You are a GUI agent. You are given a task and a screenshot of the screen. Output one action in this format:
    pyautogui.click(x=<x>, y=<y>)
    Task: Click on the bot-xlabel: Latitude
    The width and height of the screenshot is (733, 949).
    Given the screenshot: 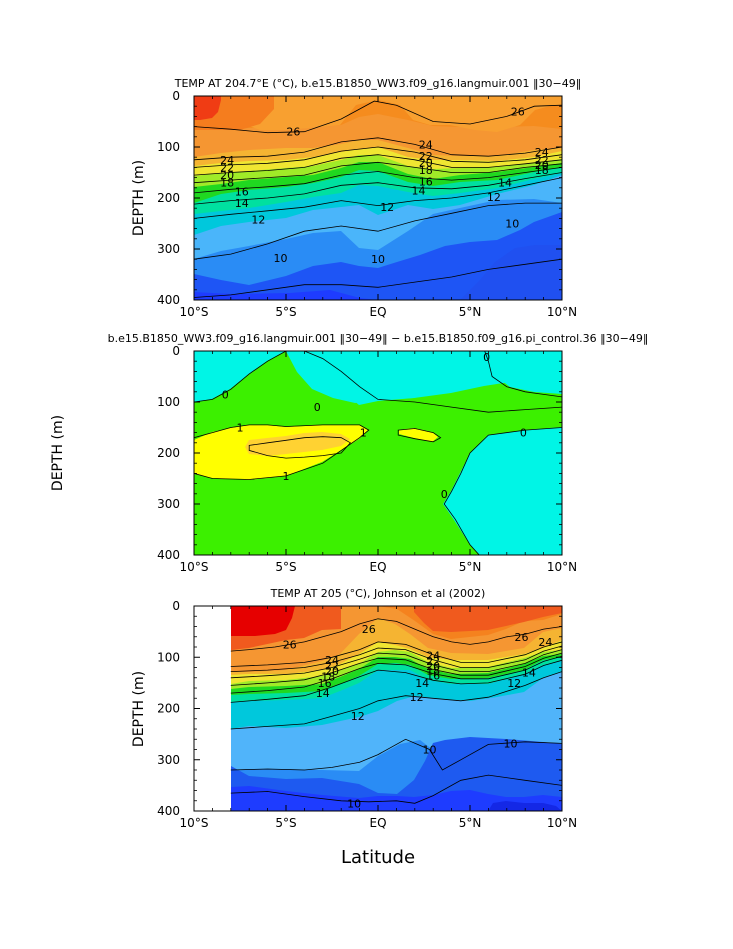 What is the action you would take?
    pyautogui.click(x=378, y=857)
    